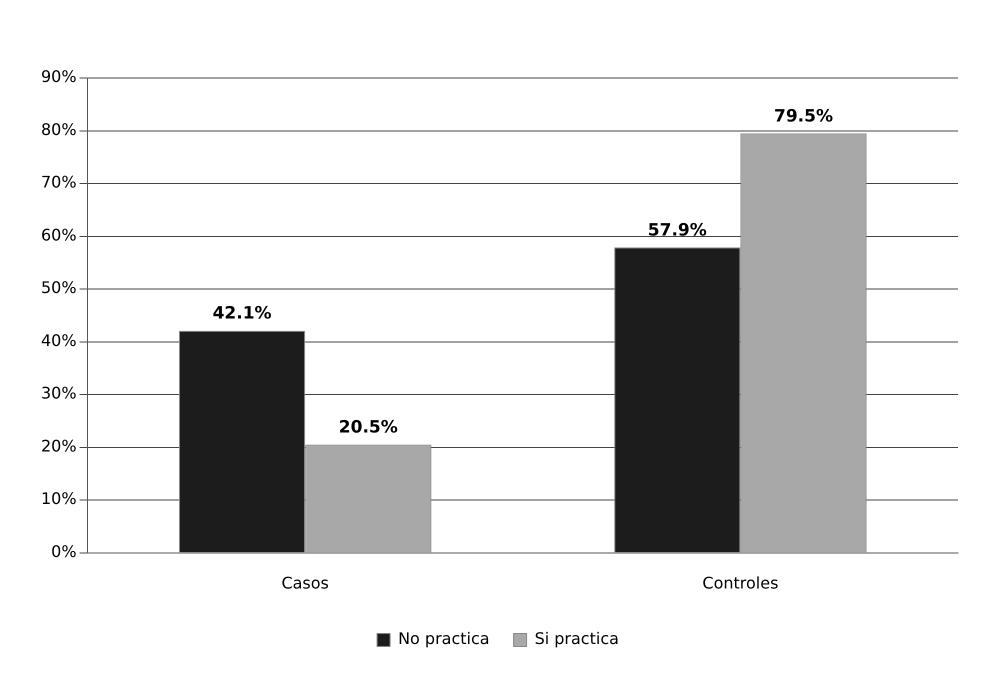 This screenshot has width=990, height=678. What do you see at coordinates (59, 393) in the screenshot?
I see `y-tick-label: 30%` at bounding box center [59, 393].